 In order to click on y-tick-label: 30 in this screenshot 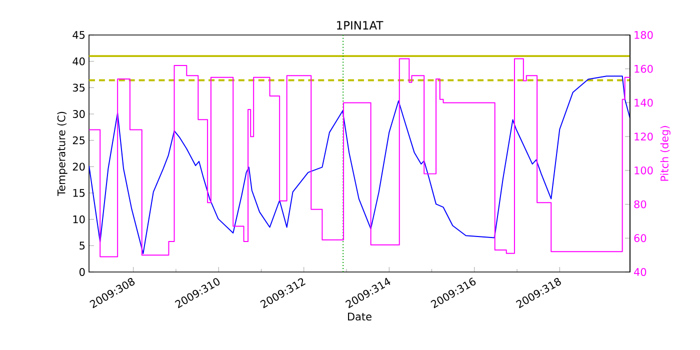, I will do `click(78, 114)`.